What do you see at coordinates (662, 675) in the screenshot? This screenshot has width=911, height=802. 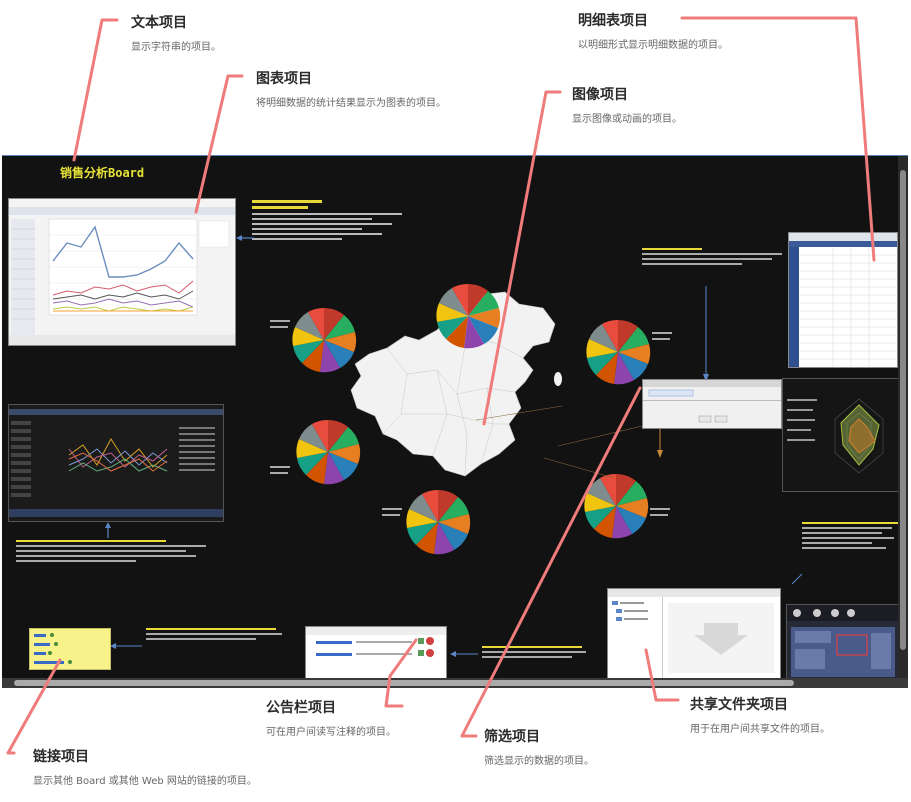 I see `leader-shared-folder-item` at bounding box center [662, 675].